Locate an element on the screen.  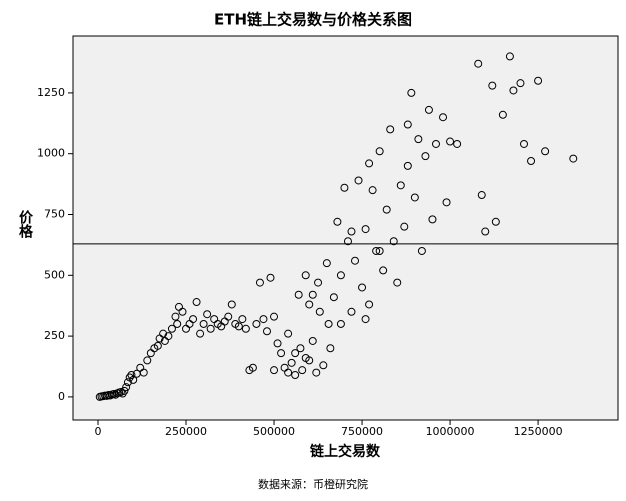
y-tick-label: 1000 is located at coordinates (51, 153).